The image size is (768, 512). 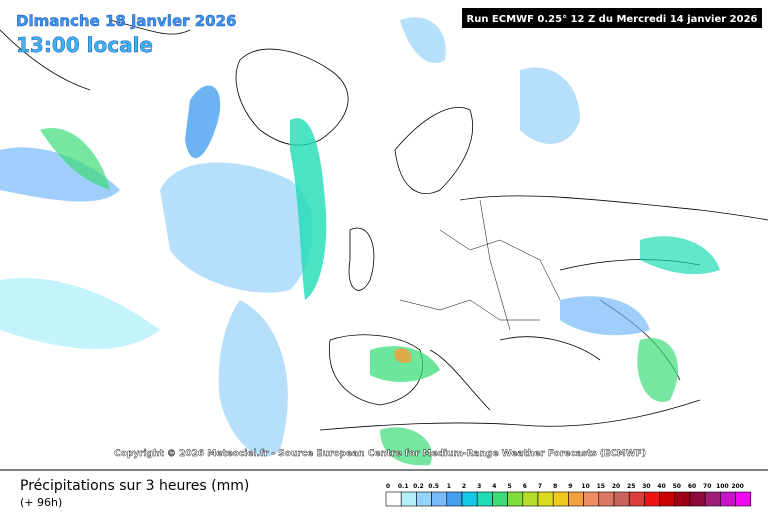 I want to click on legend-label: 6, so click(x=525, y=486).